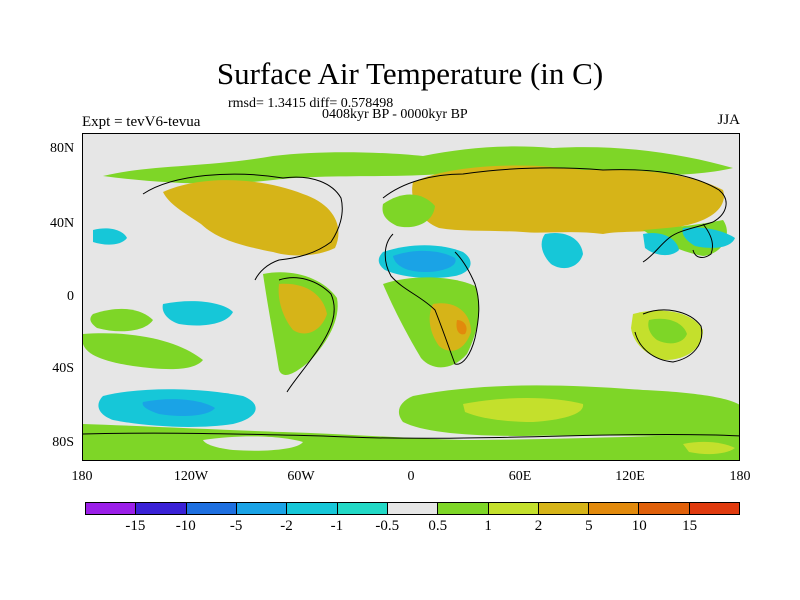 This screenshot has height=600, width=800. What do you see at coordinates (135, 526) in the screenshot?
I see `colorbar-label: -15` at bounding box center [135, 526].